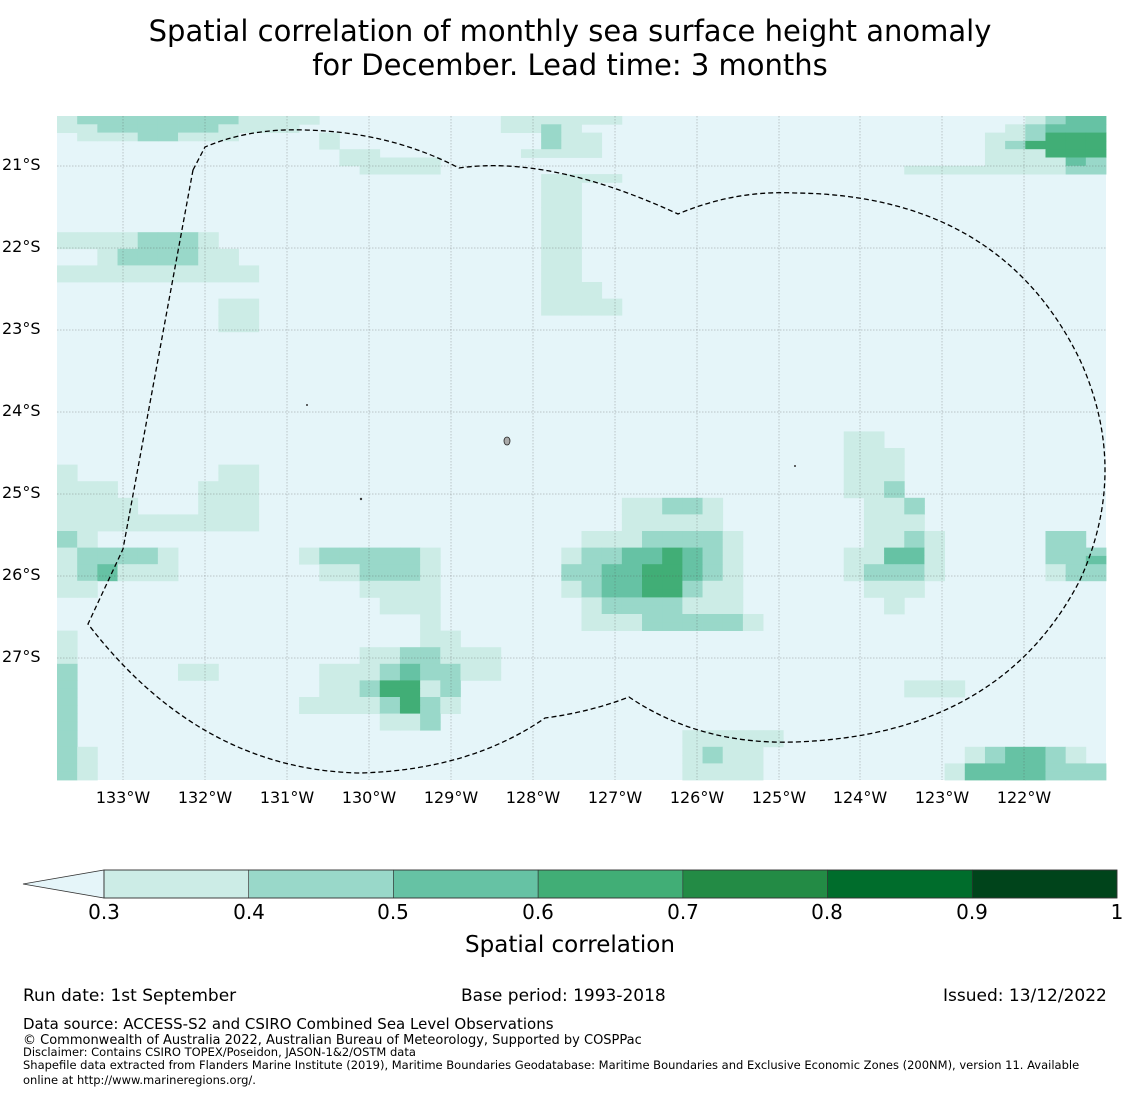 The height and width of the screenshot is (1095, 1140). What do you see at coordinates (249, 912) in the screenshot?
I see `colorbar-tick: 0.4` at bounding box center [249, 912].